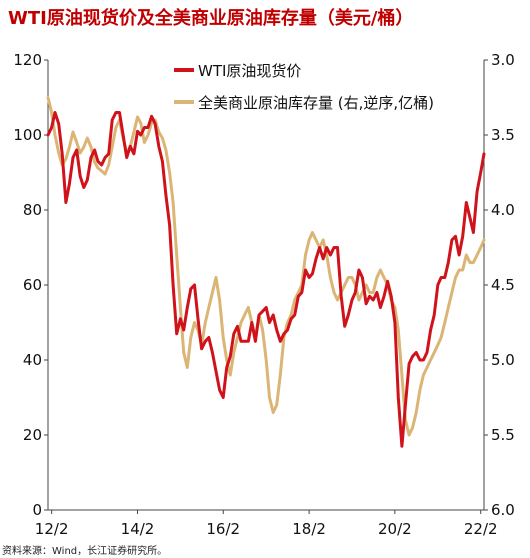 The height and width of the screenshot is (558, 530). Describe the element at coordinates (32, 285) in the screenshot. I see `y-left-tick-label: 60` at that location.